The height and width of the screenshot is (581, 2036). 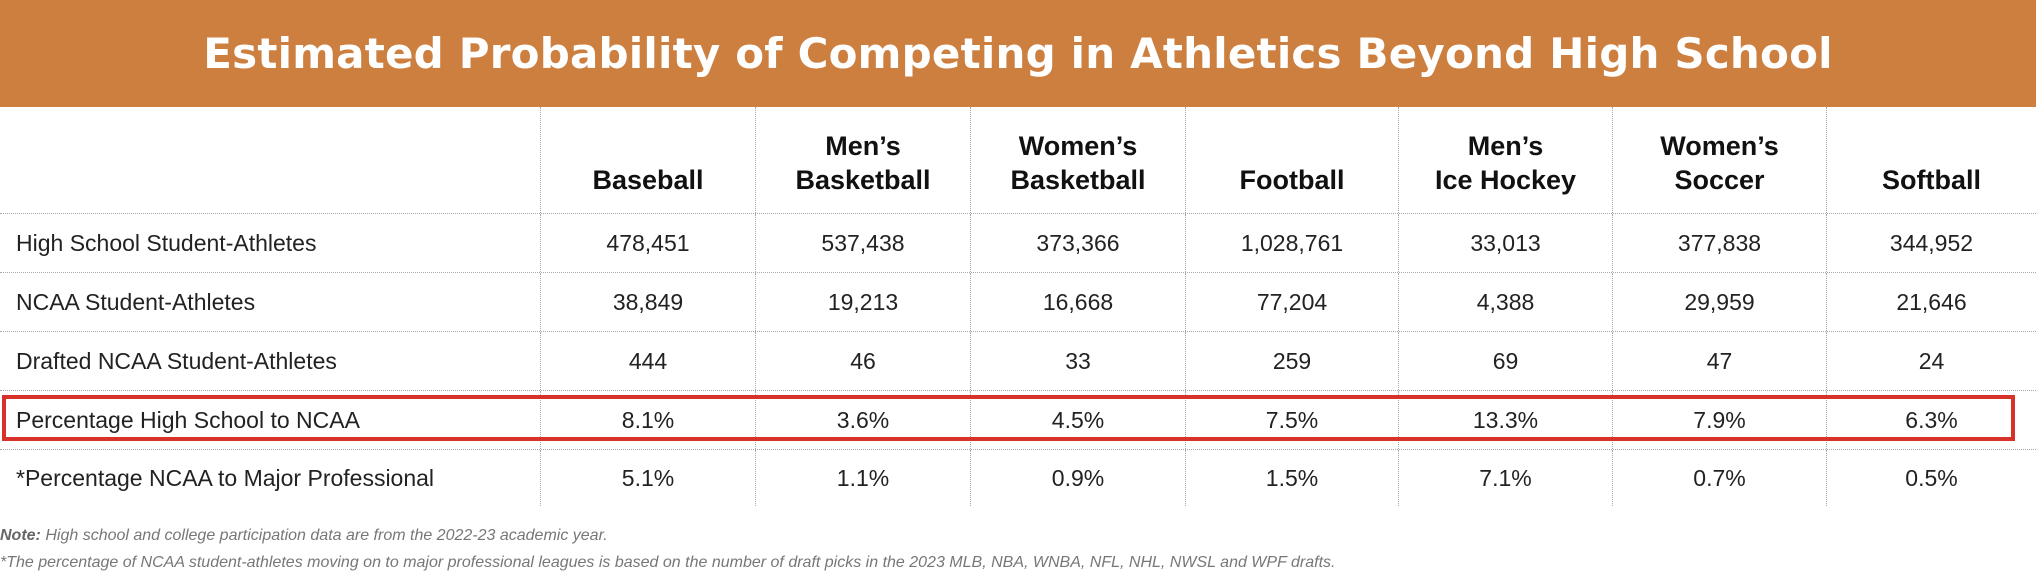 What do you see at coordinates (862, 243) in the screenshot?
I see `table-cell: 537,438` at bounding box center [862, 243].